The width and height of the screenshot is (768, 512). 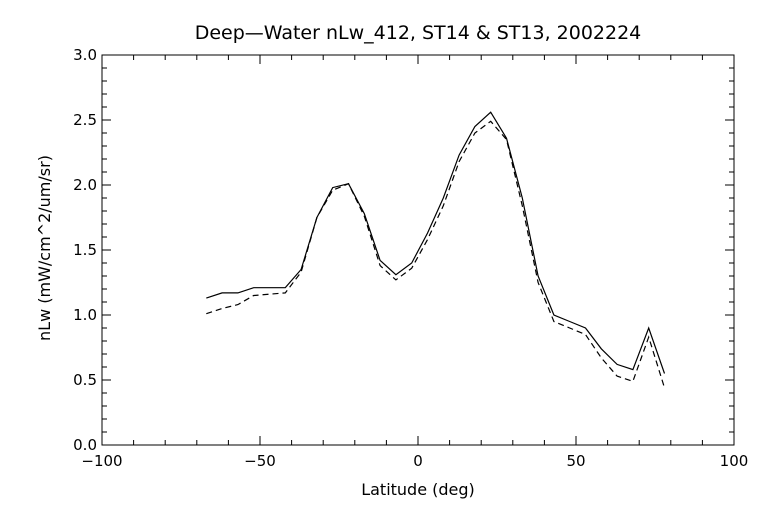 What do you see at coordinates (85, 55) in the screenshot?
I see `y-tick-label: 3.0` at bounding box center [85, 55].